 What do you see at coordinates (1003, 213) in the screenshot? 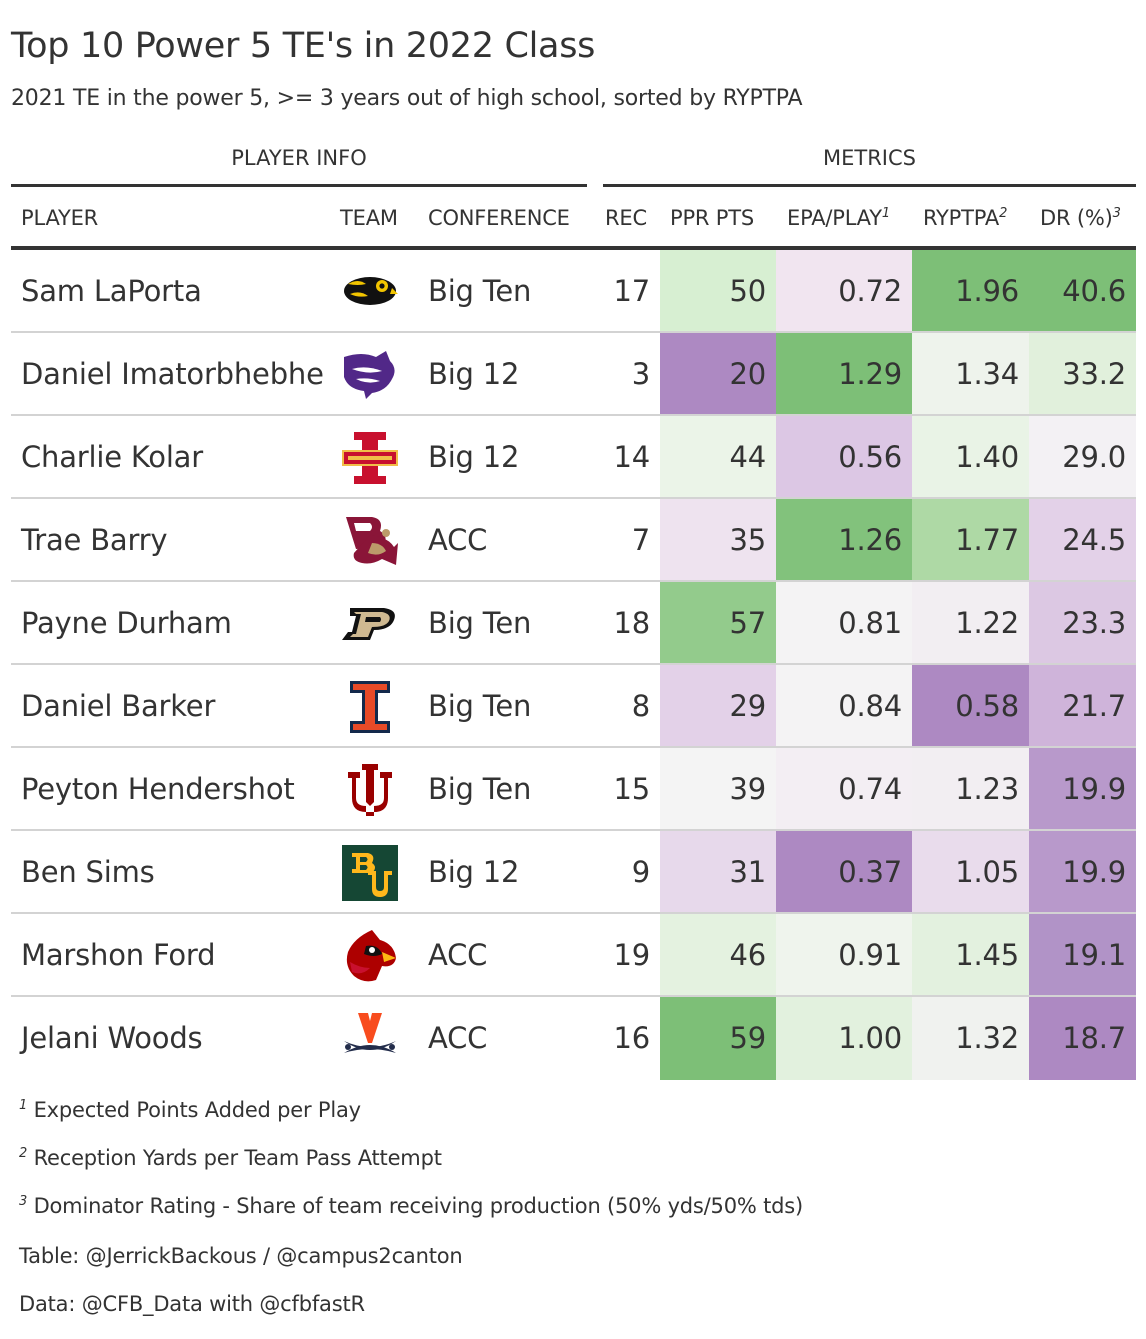
I see `footnote-mark-2: 2` at bounding box center [1003, 213].